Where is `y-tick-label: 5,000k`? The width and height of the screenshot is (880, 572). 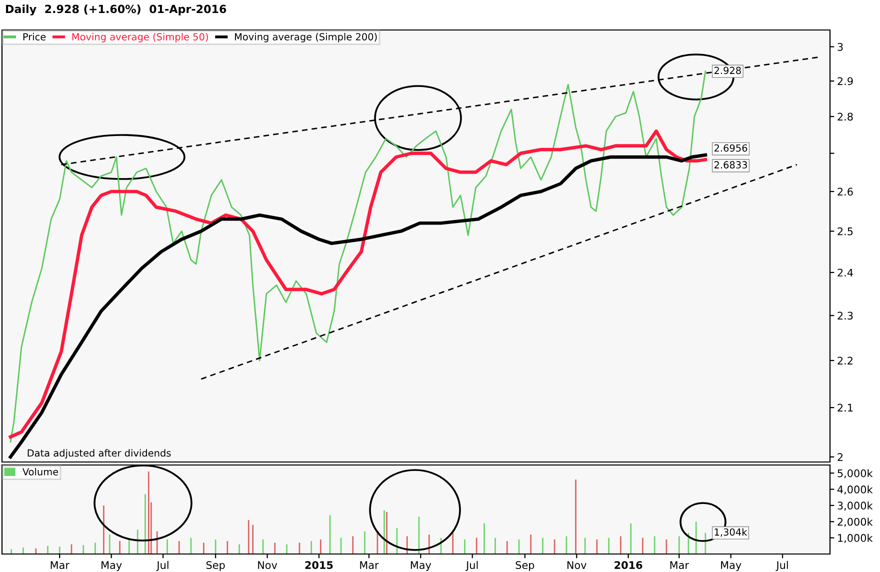
y-tick-label: 5,000k is located at coordinates (855, 473).